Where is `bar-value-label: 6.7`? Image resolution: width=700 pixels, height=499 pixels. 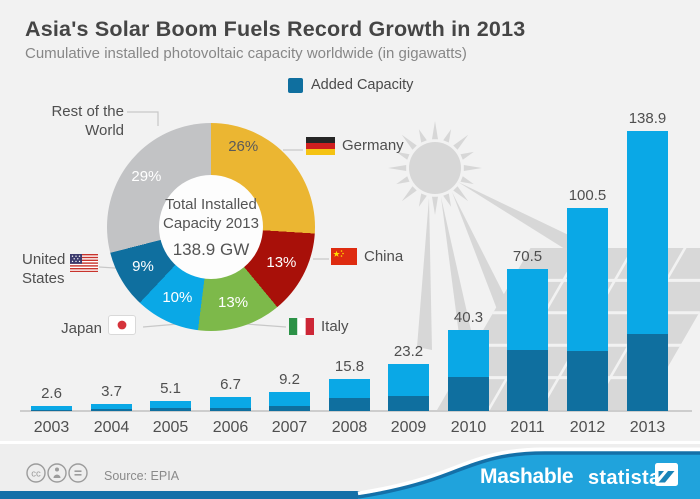 bar-value-label: 6.7 is located at coordinates (230, 384).